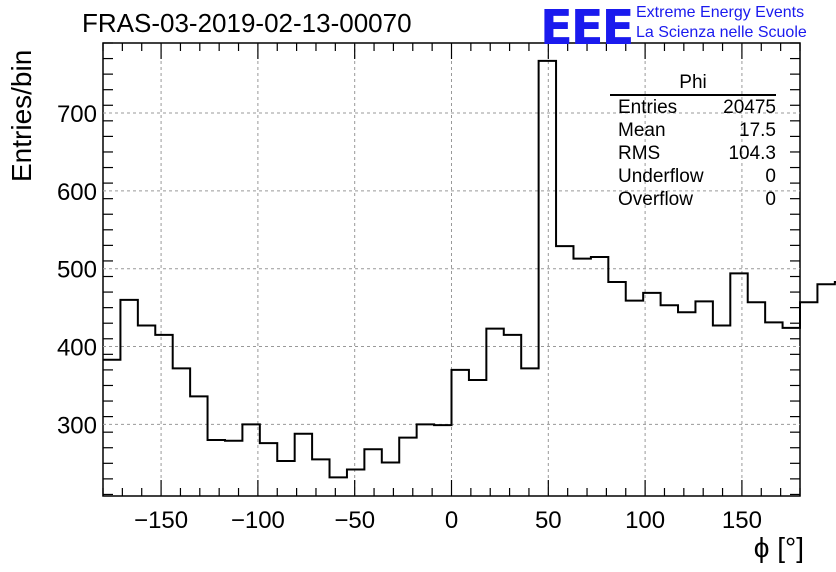 This screenshot has height=572, width=836. Describe the element at coordinates (697, 153) in the screenshot. I see `stats-row-rms: RMS 104.3` at that location.